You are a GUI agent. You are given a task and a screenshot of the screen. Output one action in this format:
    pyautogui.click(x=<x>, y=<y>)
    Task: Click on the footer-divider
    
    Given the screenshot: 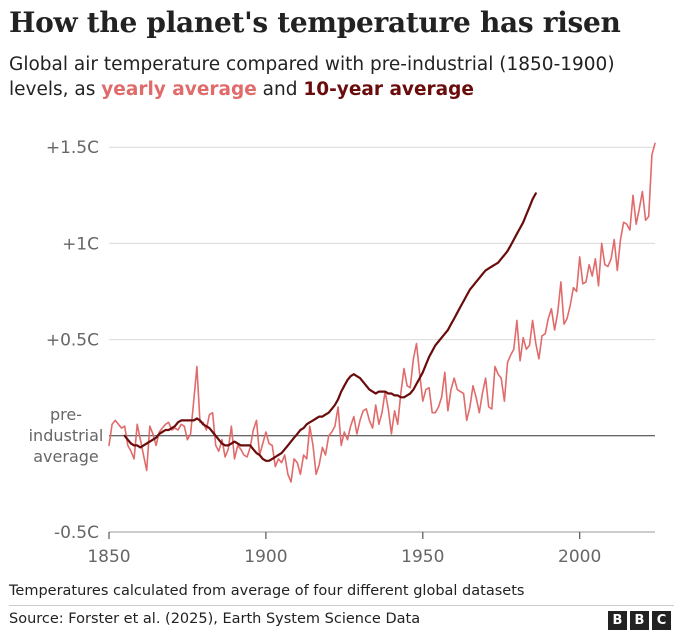 What is the action you would take?
    pyautogui.click(x=341, y=605)
    